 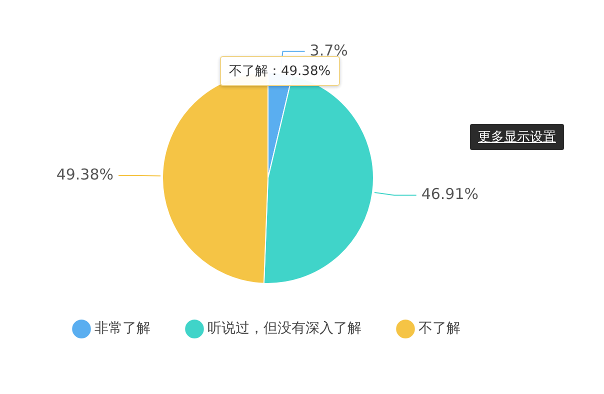 What do you see at coordinates (122, 328) in the screenshot?
I see `legend-label: 非常了解` at bounding box center [122, 328].